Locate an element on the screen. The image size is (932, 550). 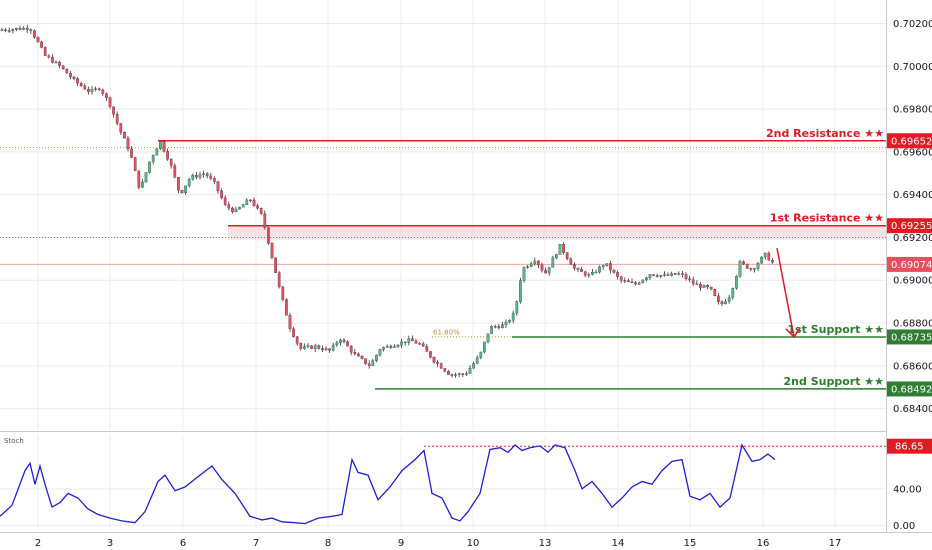
x-tick-label: 3 is located at coordinates (110, 543).